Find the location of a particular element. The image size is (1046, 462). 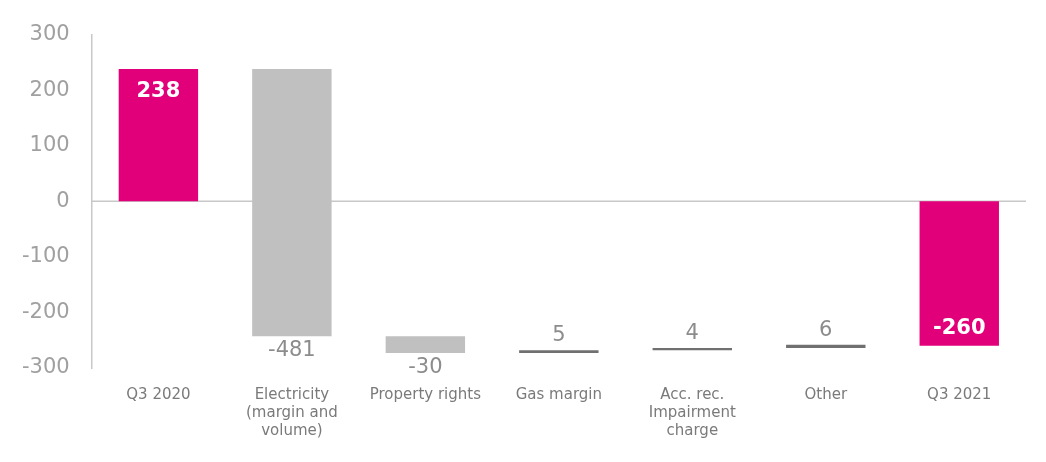

data-label: -30 is located at coordinates (425, 365).